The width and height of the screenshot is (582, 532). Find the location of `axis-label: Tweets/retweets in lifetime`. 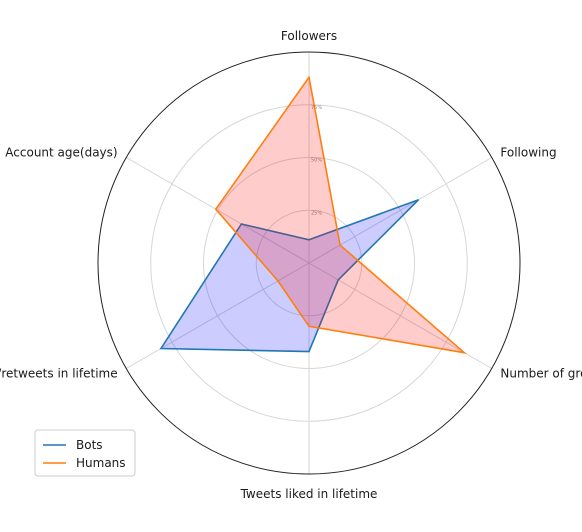

axis-label: Tweets/retweets in lifetime is located at coordinates (59, 374).